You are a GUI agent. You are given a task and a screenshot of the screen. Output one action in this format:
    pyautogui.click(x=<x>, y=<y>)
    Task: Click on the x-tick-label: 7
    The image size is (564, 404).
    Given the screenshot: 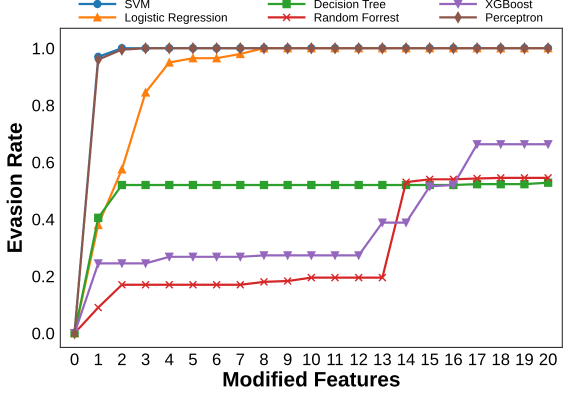 What is the action you would take?
    pyautogui.click(x=240, y=360)
    